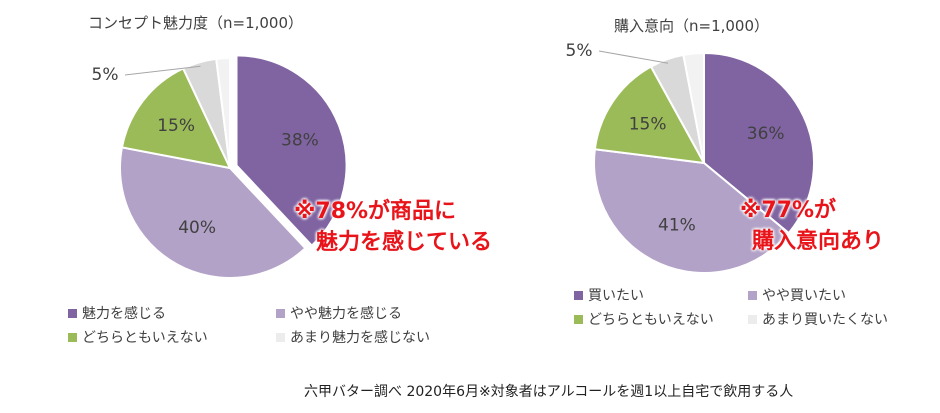 Image resolution: width=940 pixels, height=413 pixels. I want to click on chart1-pie: 38% 40% 15% 5%, so click(220, 166).